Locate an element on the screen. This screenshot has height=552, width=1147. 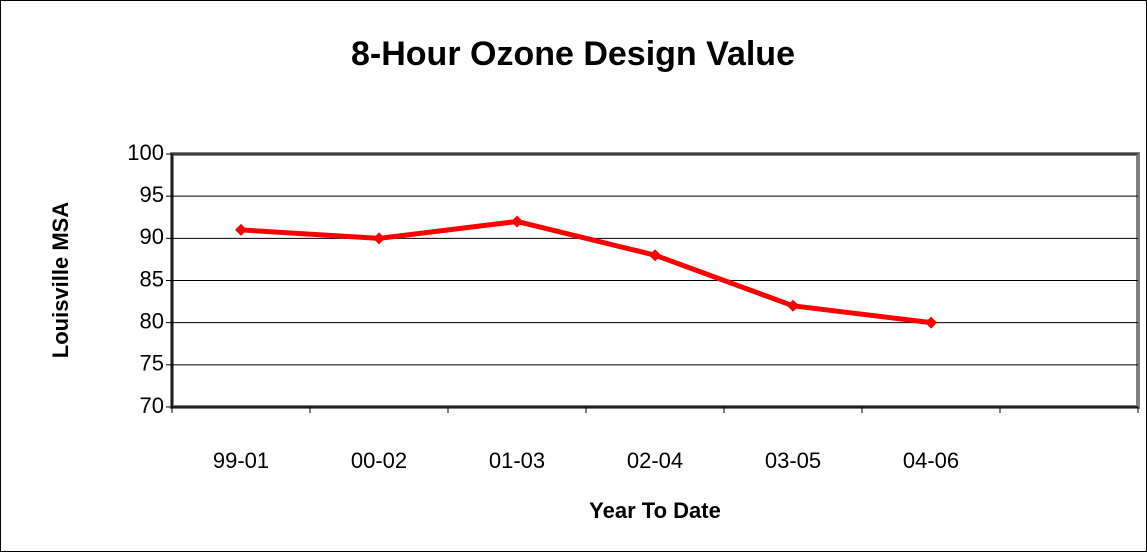
y-tick-label: 90 is located at coordinates (152, 236).